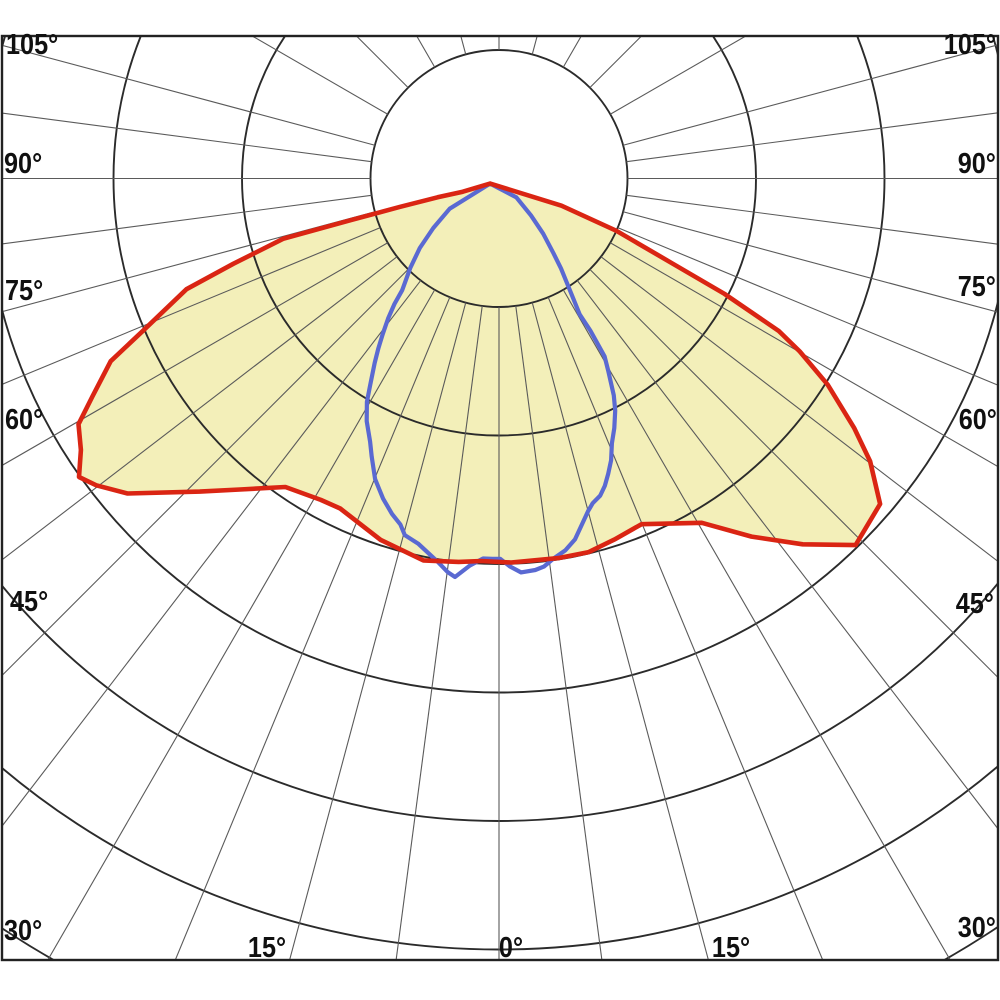 Image resolution: width=1000 pixels, height=1000 pixels. Describe the element at coordinates (24, 420) in the screenshot. I see `angle-label-left-60: 60°` at that location.